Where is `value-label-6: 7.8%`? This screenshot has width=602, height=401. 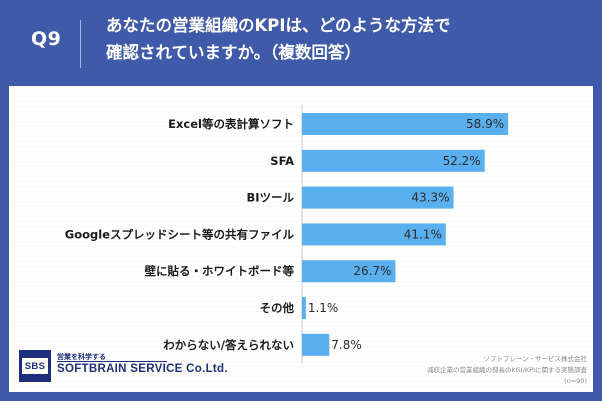 value-label-6: 7.8% is located at coordinates (346, 345).